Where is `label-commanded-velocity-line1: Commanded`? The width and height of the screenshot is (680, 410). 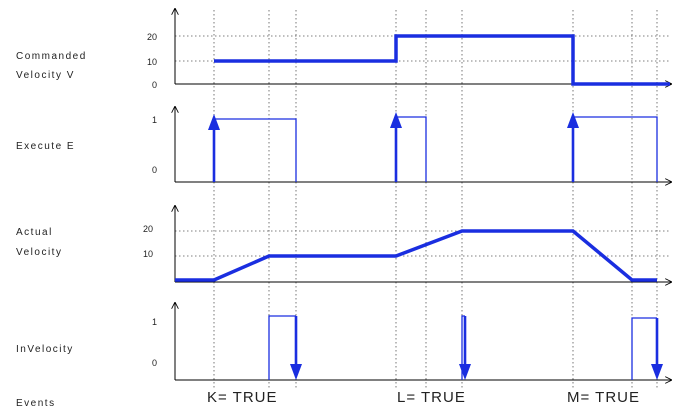
label-commanded-velocity-line1: Commanded is located at coordinates (51, 56).